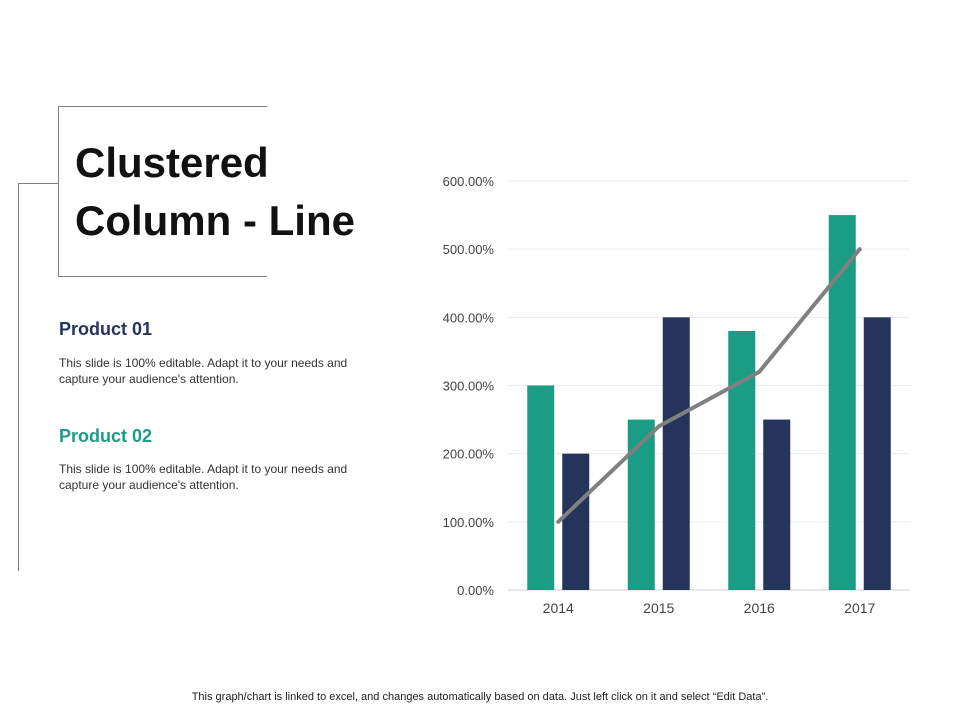 The image size is (960, 720). Describe the element at coordinates (709, 385) in the screenshot. I see `series-line` at that location.